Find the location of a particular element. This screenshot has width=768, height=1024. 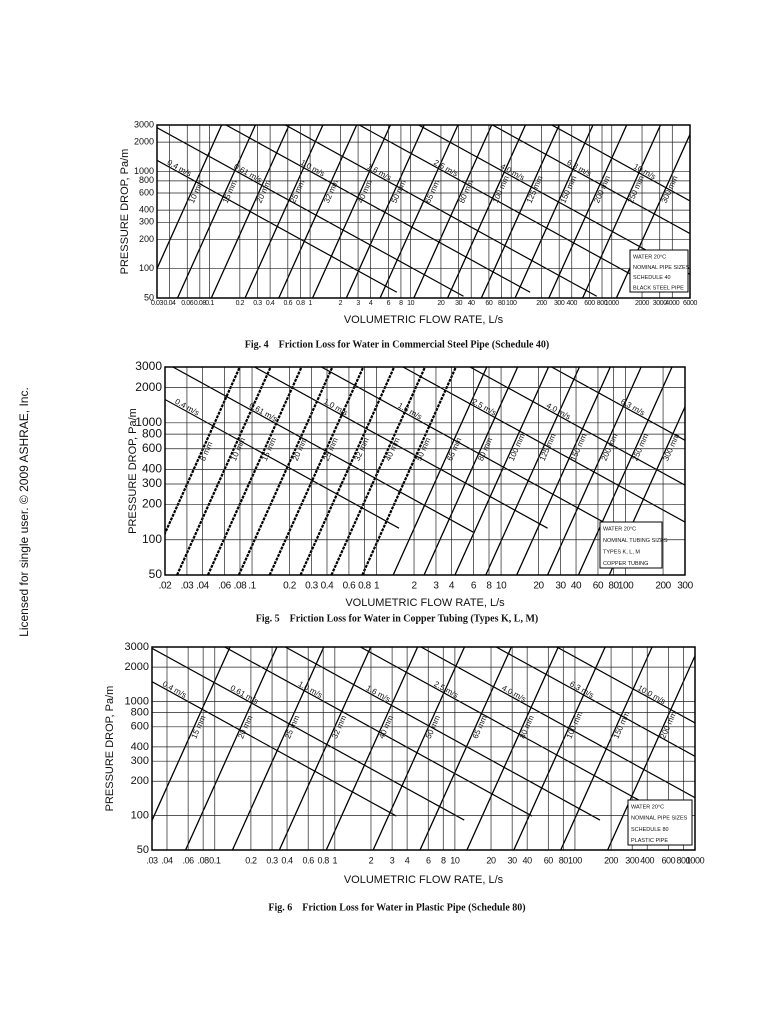

x-tick-label: 200 is located at coordinates (541, 303).